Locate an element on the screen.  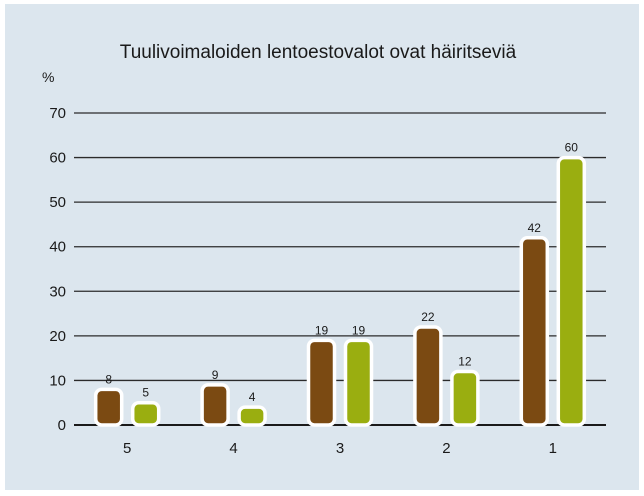
x-tick-label: 3 is located at coordinates (340, 448).